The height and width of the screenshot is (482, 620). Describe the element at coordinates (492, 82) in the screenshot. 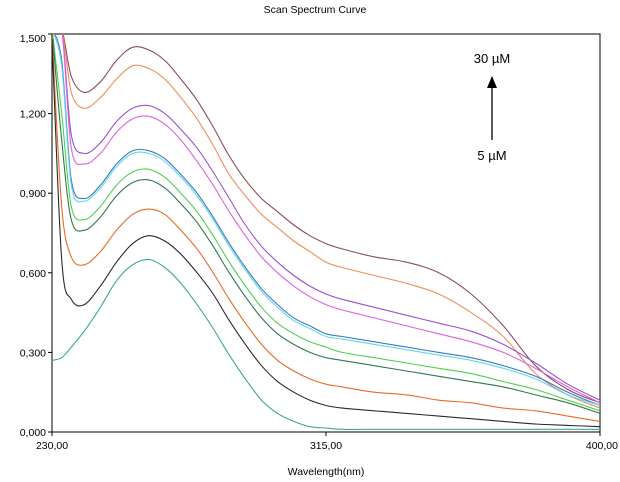

I see `annotation-arrow-head` at that location.